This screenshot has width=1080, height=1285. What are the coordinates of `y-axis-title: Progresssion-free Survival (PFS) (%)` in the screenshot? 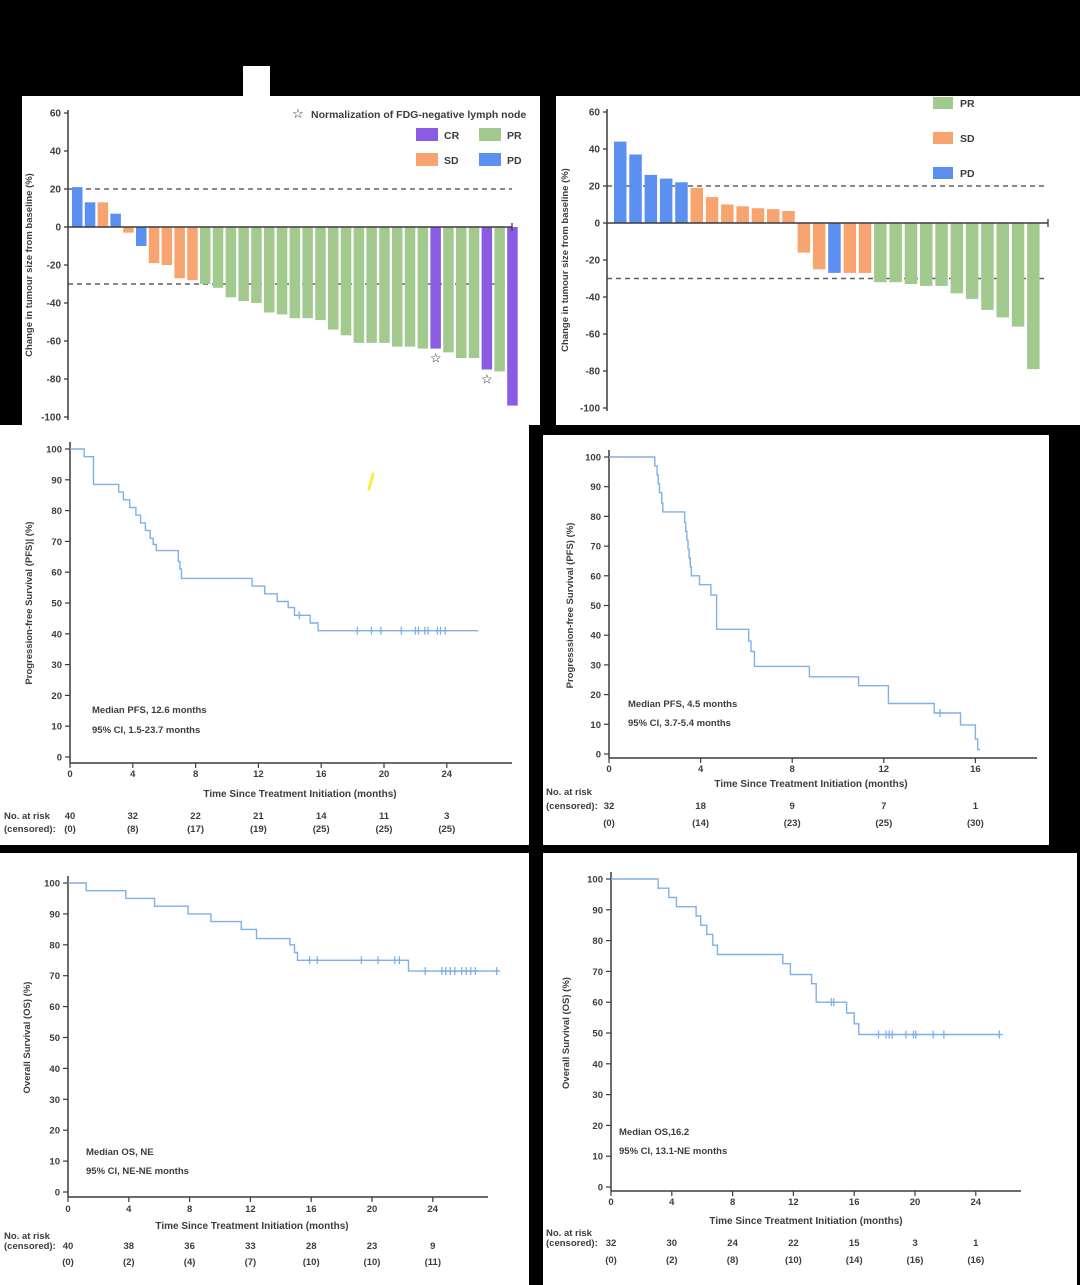 It's located at (570, 606).